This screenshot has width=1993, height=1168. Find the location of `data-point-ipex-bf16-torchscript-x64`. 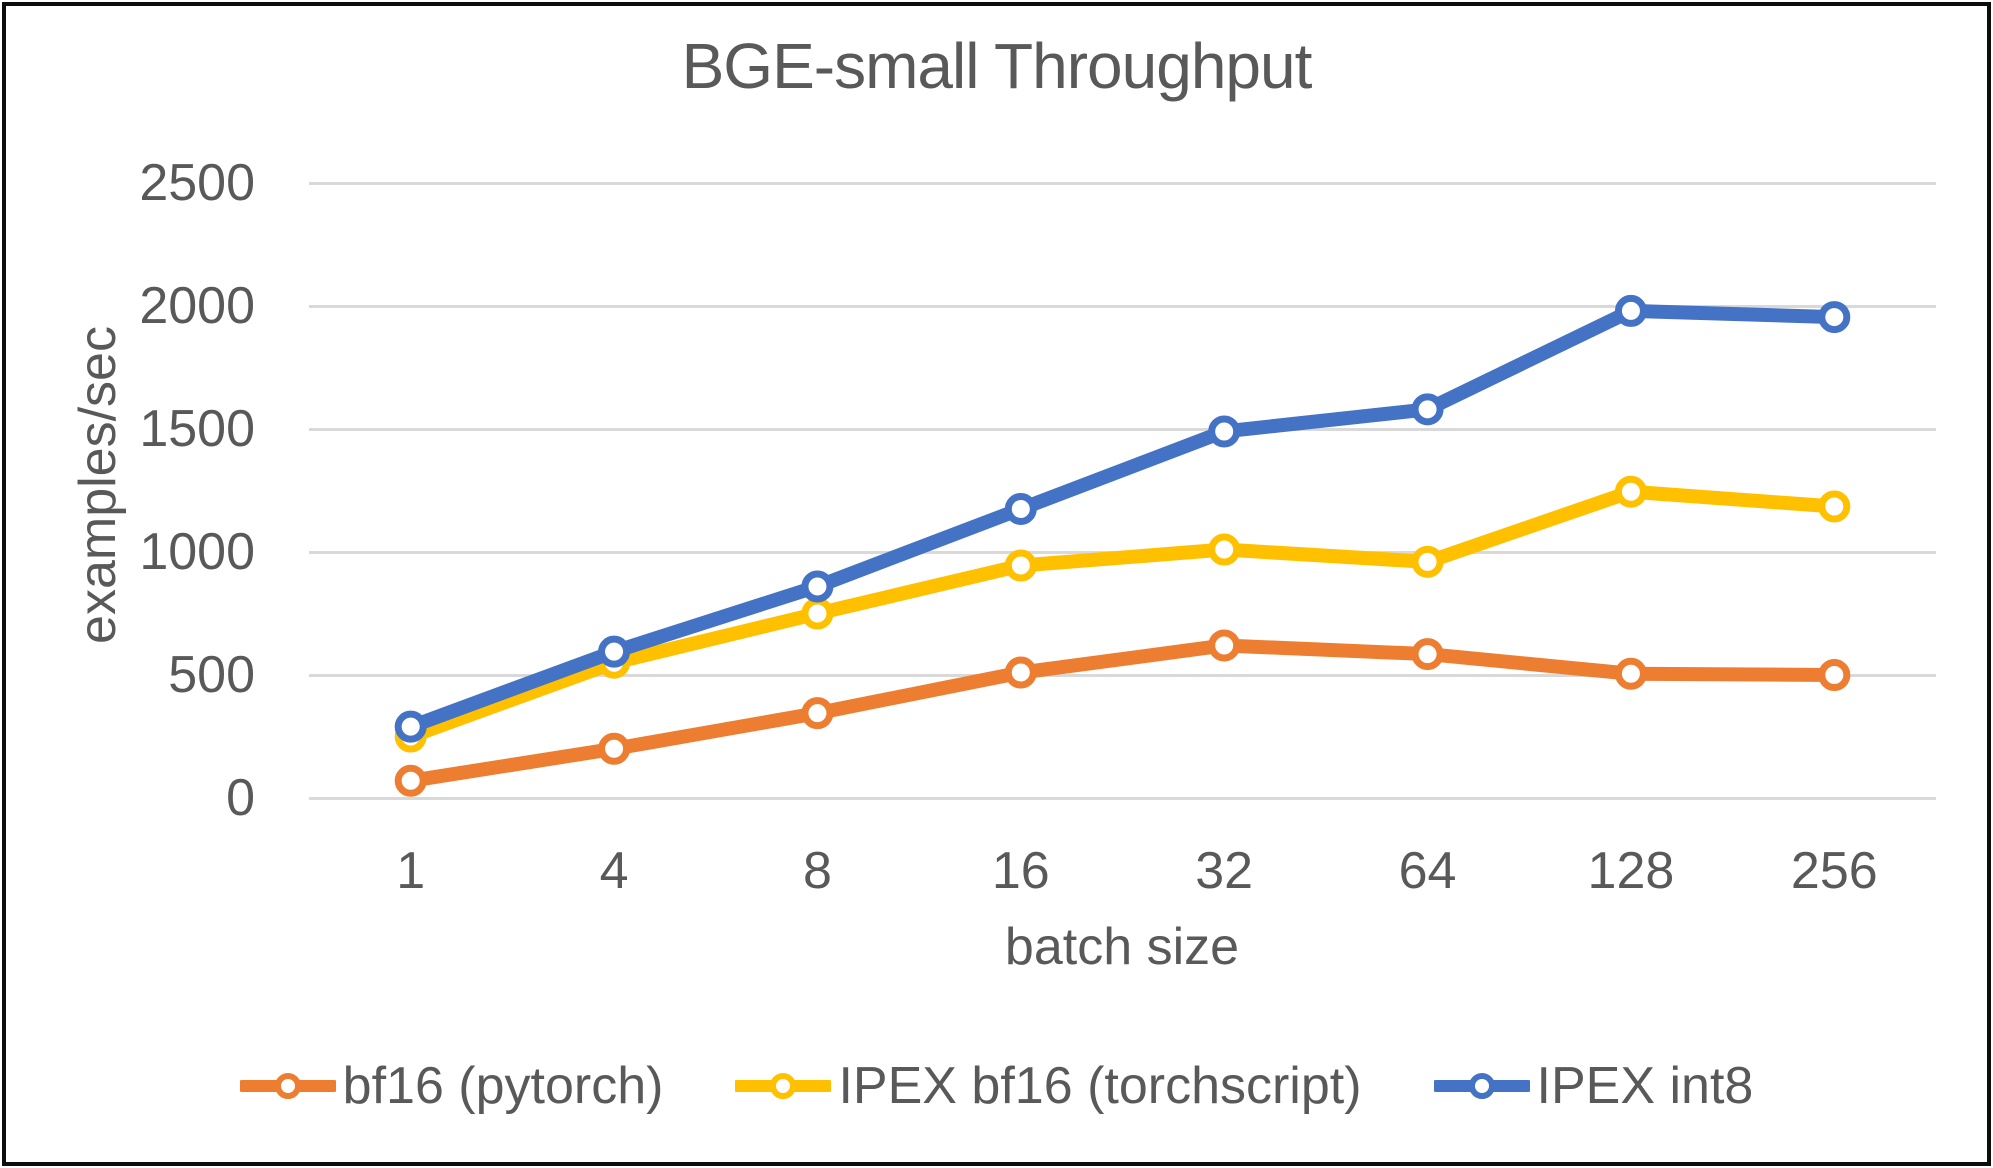

data-point-ipex-bf16-torchscript-x64 is located at coordinates (1427, 561).